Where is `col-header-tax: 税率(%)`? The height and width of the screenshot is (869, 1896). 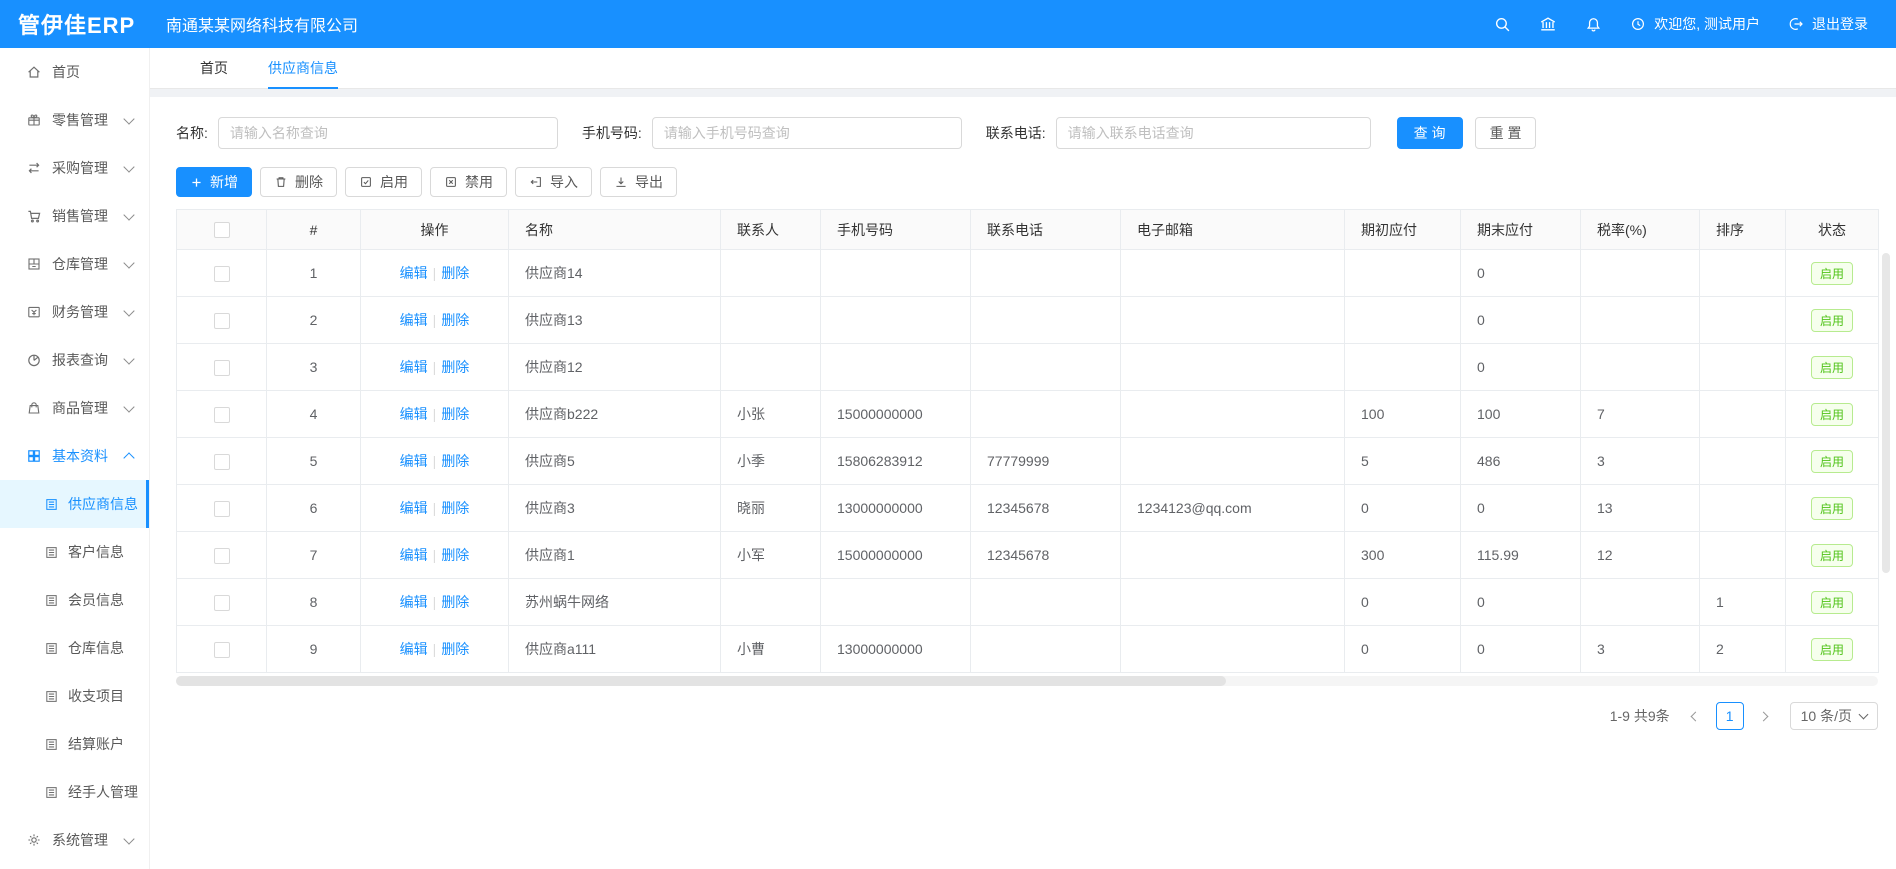
col-header-tax: 税率(%) is located at coordinates (1640, 229).